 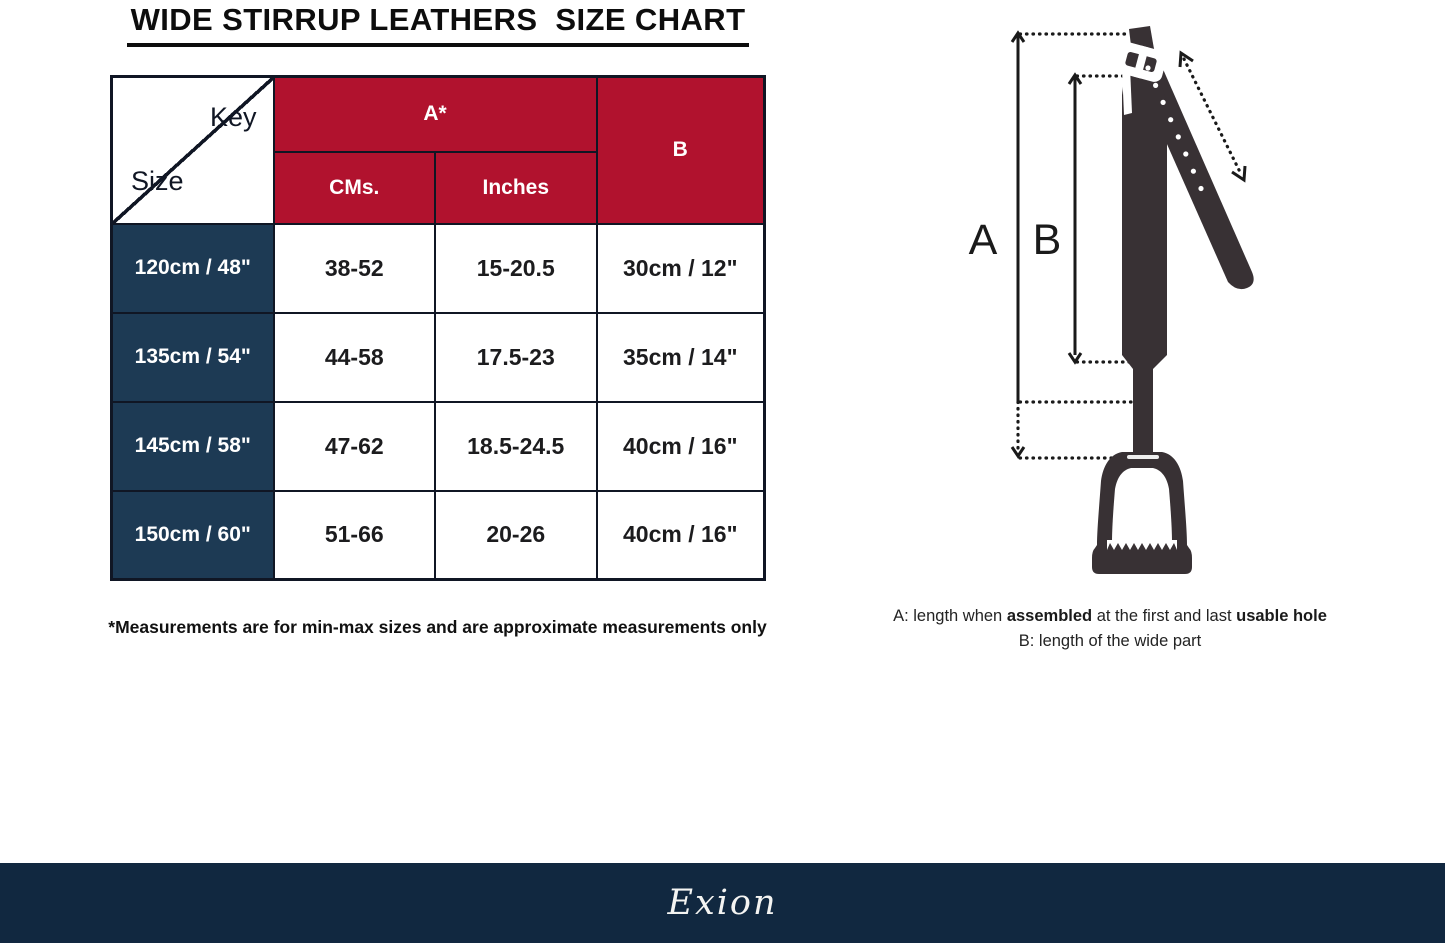 What do you see at coordinates (354, 446) in the screenshot?
I see `cms-cell: 47-62` at bounding box center [354, 446].